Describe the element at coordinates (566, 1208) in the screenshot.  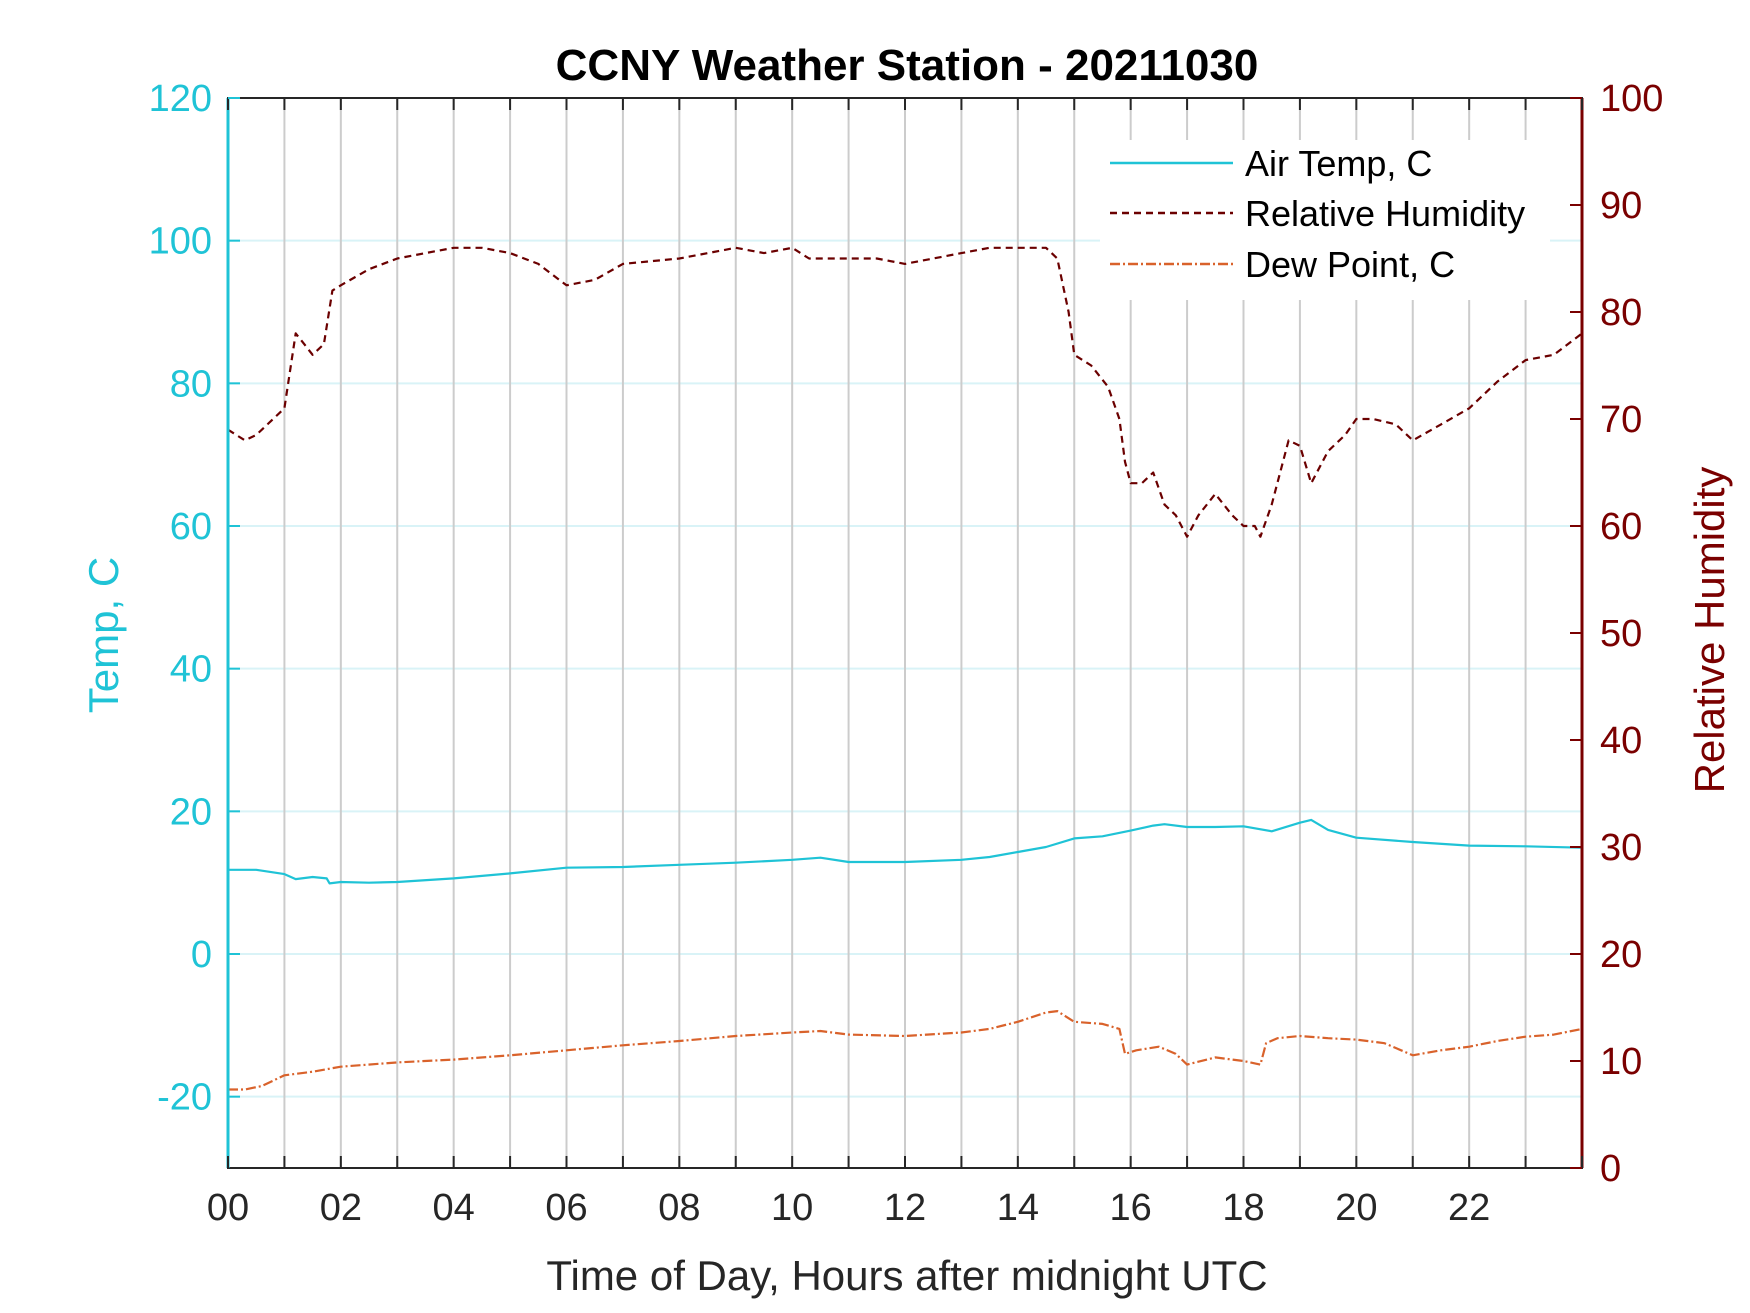
I see `x-tick-label: 06` at that location.